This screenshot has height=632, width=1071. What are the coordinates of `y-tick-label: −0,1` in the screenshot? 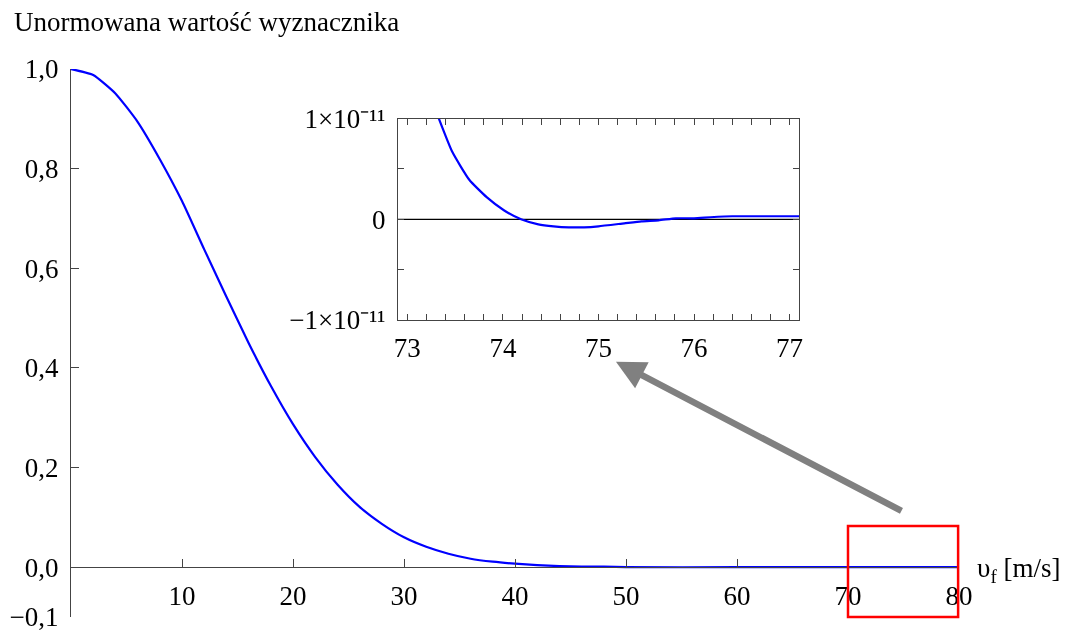 It's located at (34, 617).